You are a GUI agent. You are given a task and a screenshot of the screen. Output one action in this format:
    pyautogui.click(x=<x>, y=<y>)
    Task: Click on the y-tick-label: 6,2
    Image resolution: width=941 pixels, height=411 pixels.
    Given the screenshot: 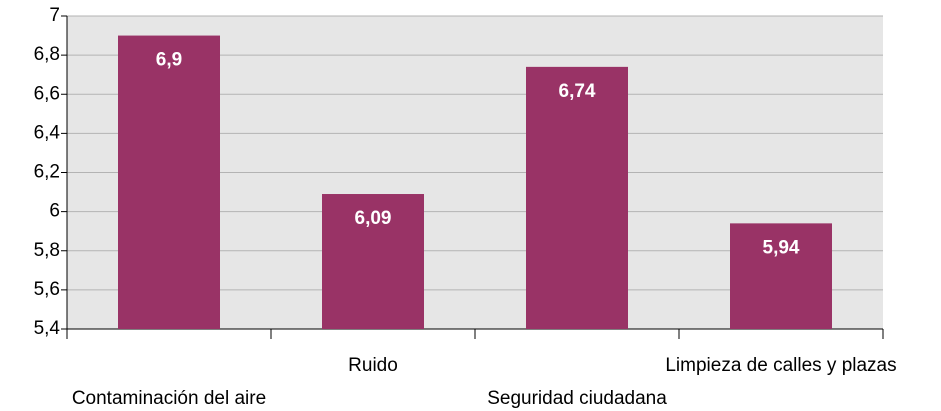 What is the action you would take?
    pyautogui.click(x=47, y=172)
    